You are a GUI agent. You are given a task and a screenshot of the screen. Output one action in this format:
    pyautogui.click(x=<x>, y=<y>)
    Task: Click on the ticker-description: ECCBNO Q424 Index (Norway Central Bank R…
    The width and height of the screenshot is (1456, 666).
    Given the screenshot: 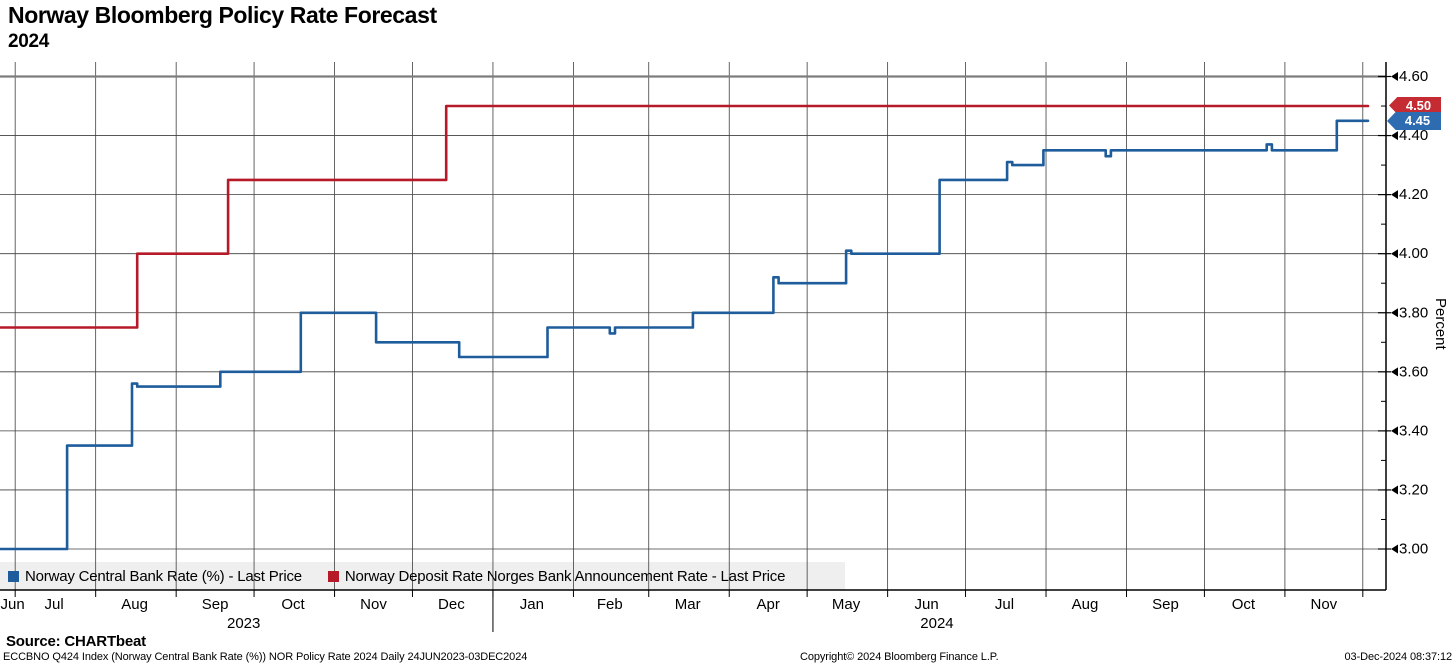 What is the action you would take?
    pyautogui.click(x=265, y=657)
    